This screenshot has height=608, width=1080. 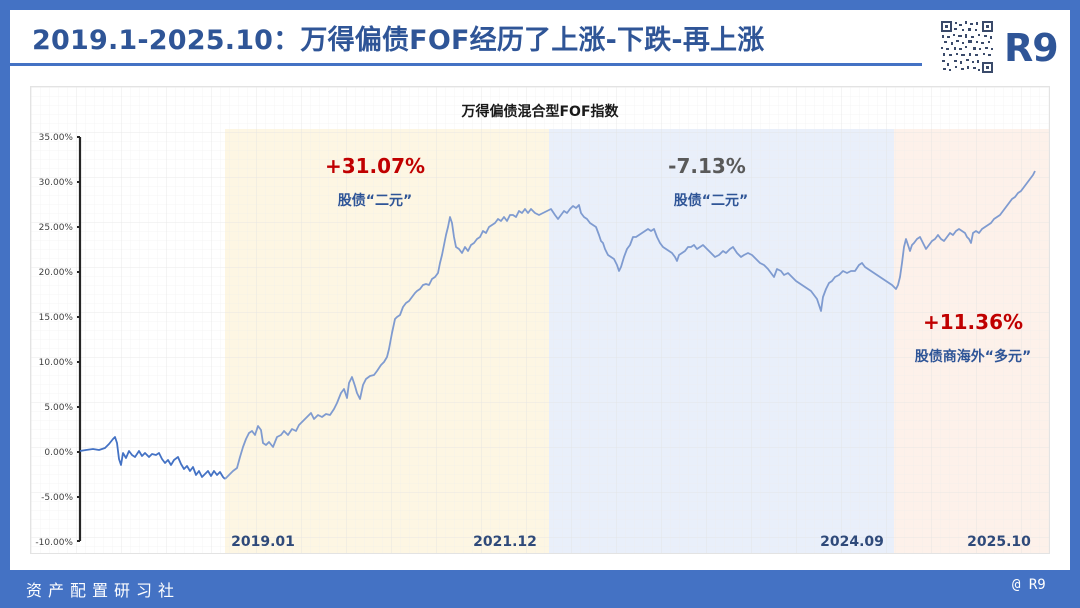 What do you see at coordinates (973, 322) in the screenshot?
I see `region-3-return: +11.36%` at bounding box center [973, 322].